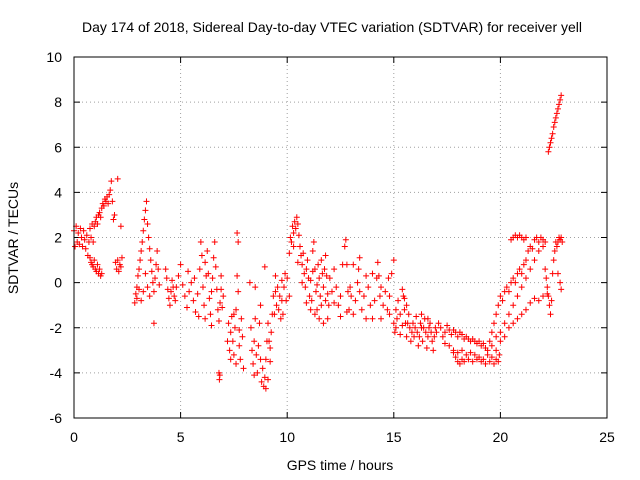 This screenshot has height=480, width=640. Describe the element at coordinates (181, 437) in the screenshot. I see `x-tick-label: 5` at that location.